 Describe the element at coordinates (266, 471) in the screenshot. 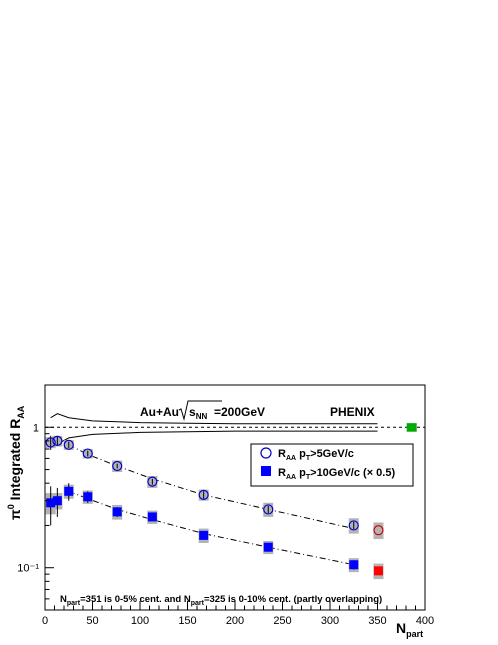

I see `legend-marker-filled-square` at that location.